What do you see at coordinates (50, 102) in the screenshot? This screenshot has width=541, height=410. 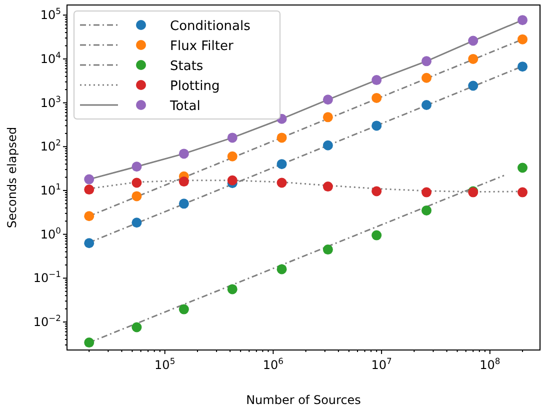 I see `y-tick-label: 10$^{3}$` at bounding box center [50, 102].